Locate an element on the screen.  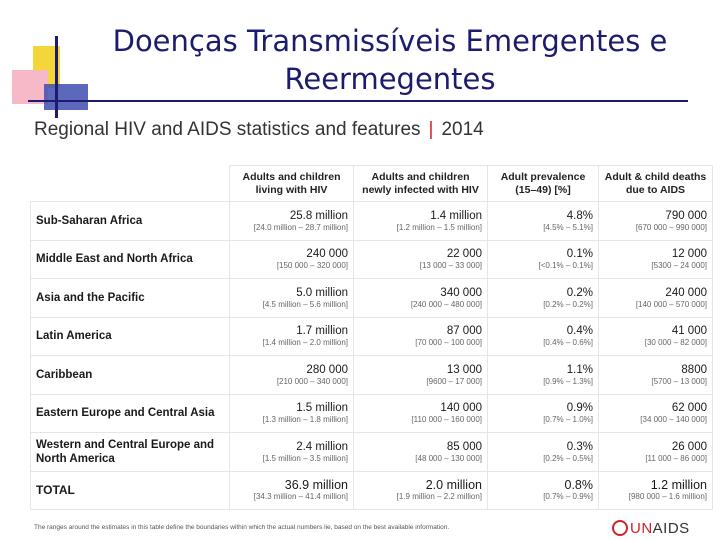
column-header: Adult & child deaths due to AIDS is located at coordinates (655, 183).